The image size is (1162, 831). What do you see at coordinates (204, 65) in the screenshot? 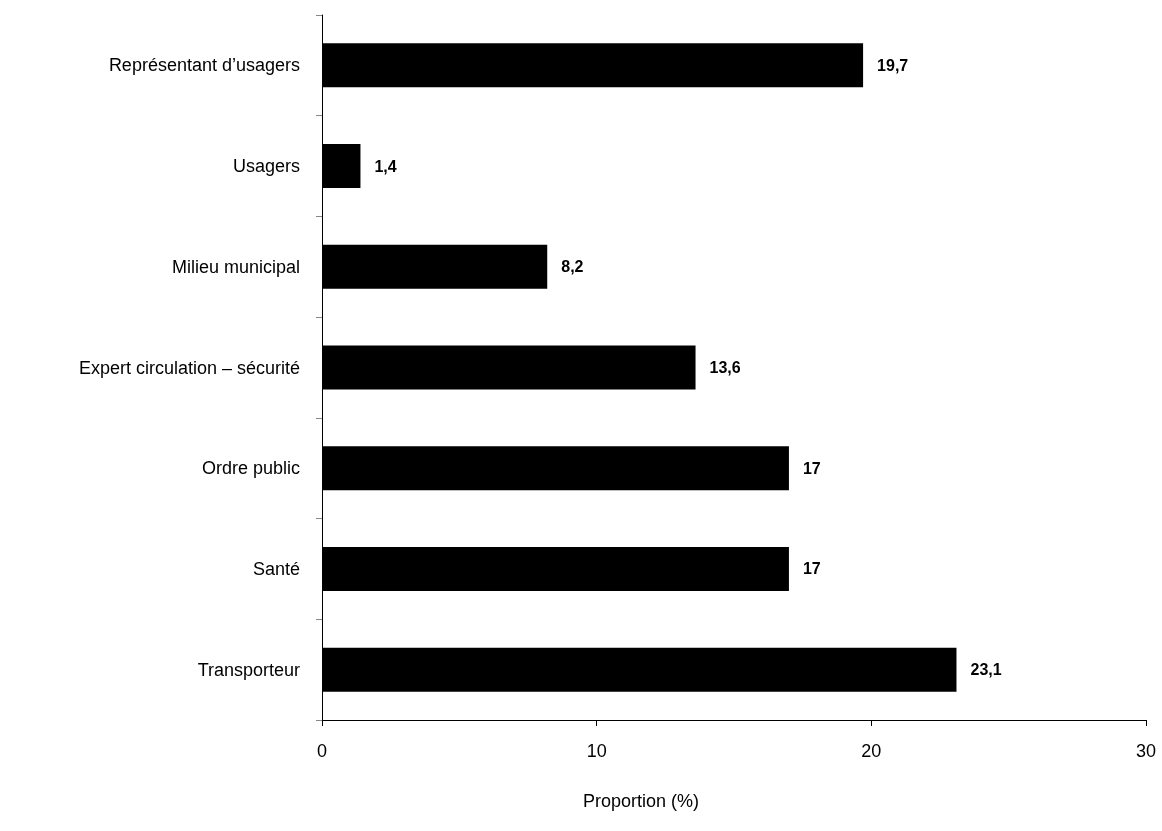
I see `y-tick-label: Représentant d’usagers` at bounding box center [204, 65].